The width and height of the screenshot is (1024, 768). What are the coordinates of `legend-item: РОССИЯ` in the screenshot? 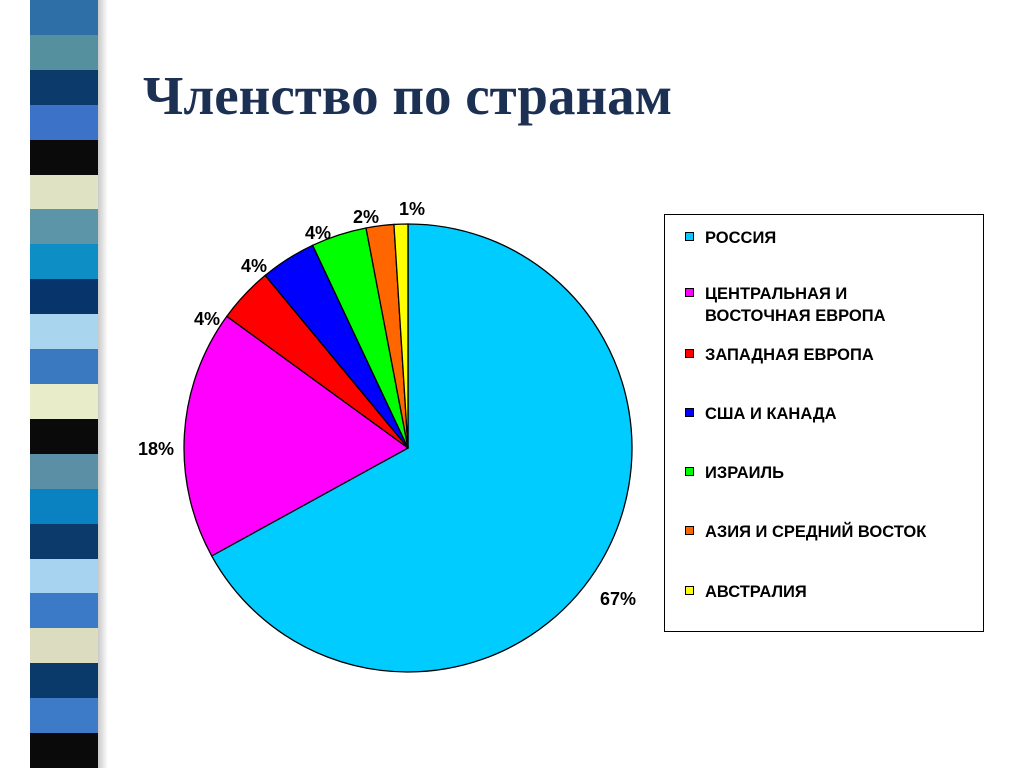 It's located at (831, 238).